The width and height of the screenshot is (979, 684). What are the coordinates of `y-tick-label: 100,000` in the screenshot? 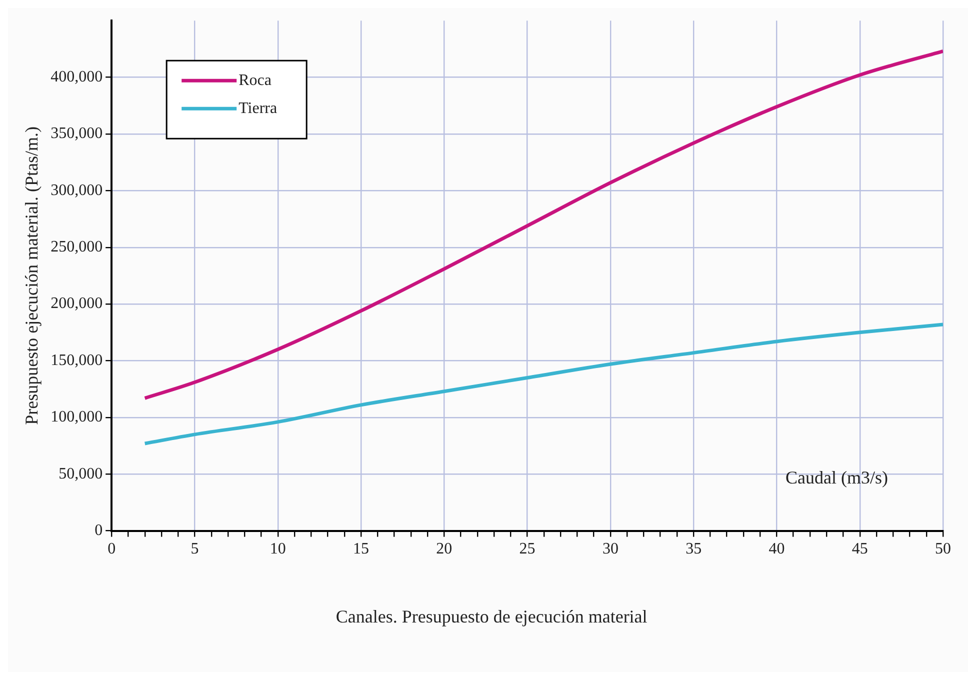 It's located at (76, 417).